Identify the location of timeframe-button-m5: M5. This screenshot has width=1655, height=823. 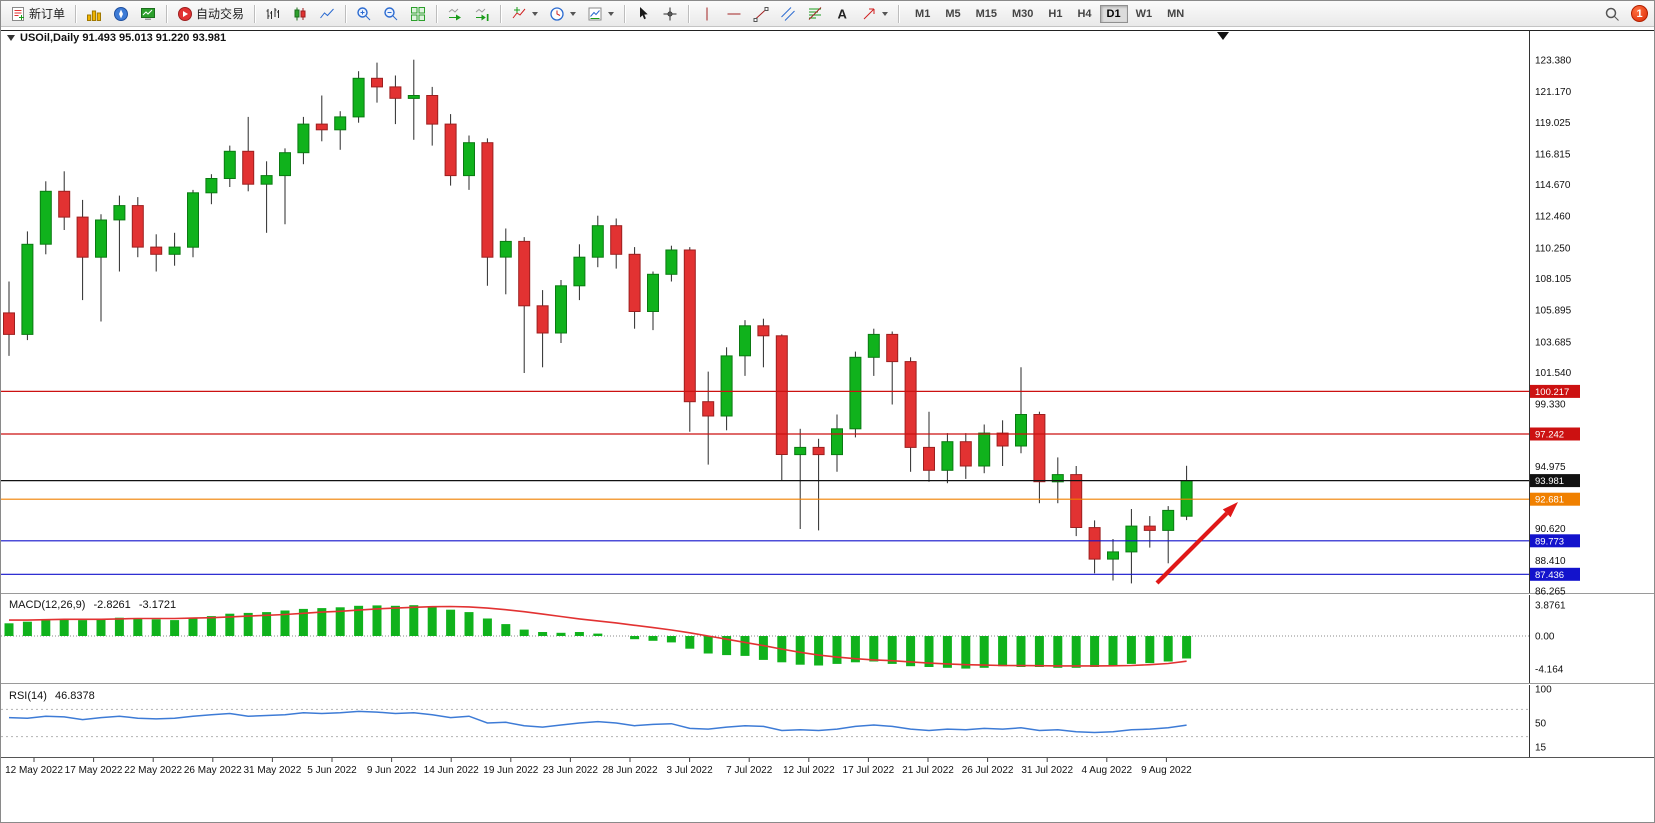
(952, 14).